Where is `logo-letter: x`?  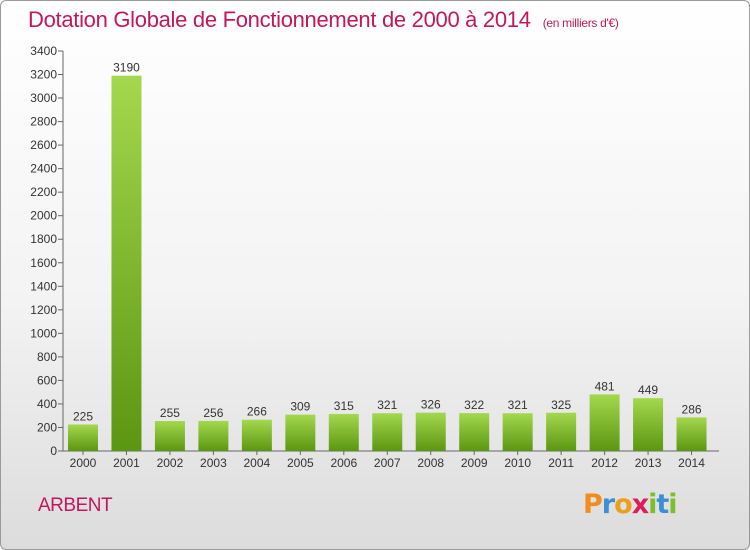 logo-letter: x is located at coordinates (640, 504).